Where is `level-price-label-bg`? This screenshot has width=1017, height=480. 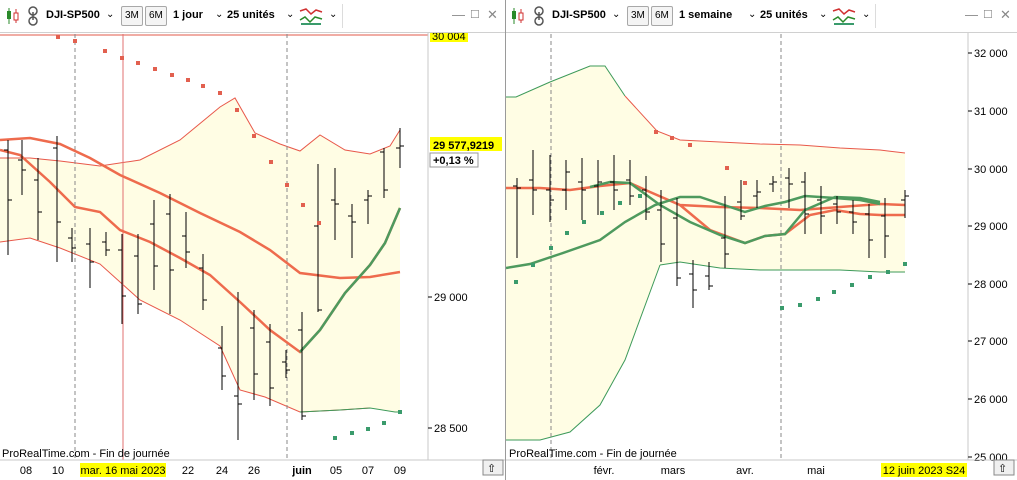
level-price-label-bg is located at coordinates (449, 37).